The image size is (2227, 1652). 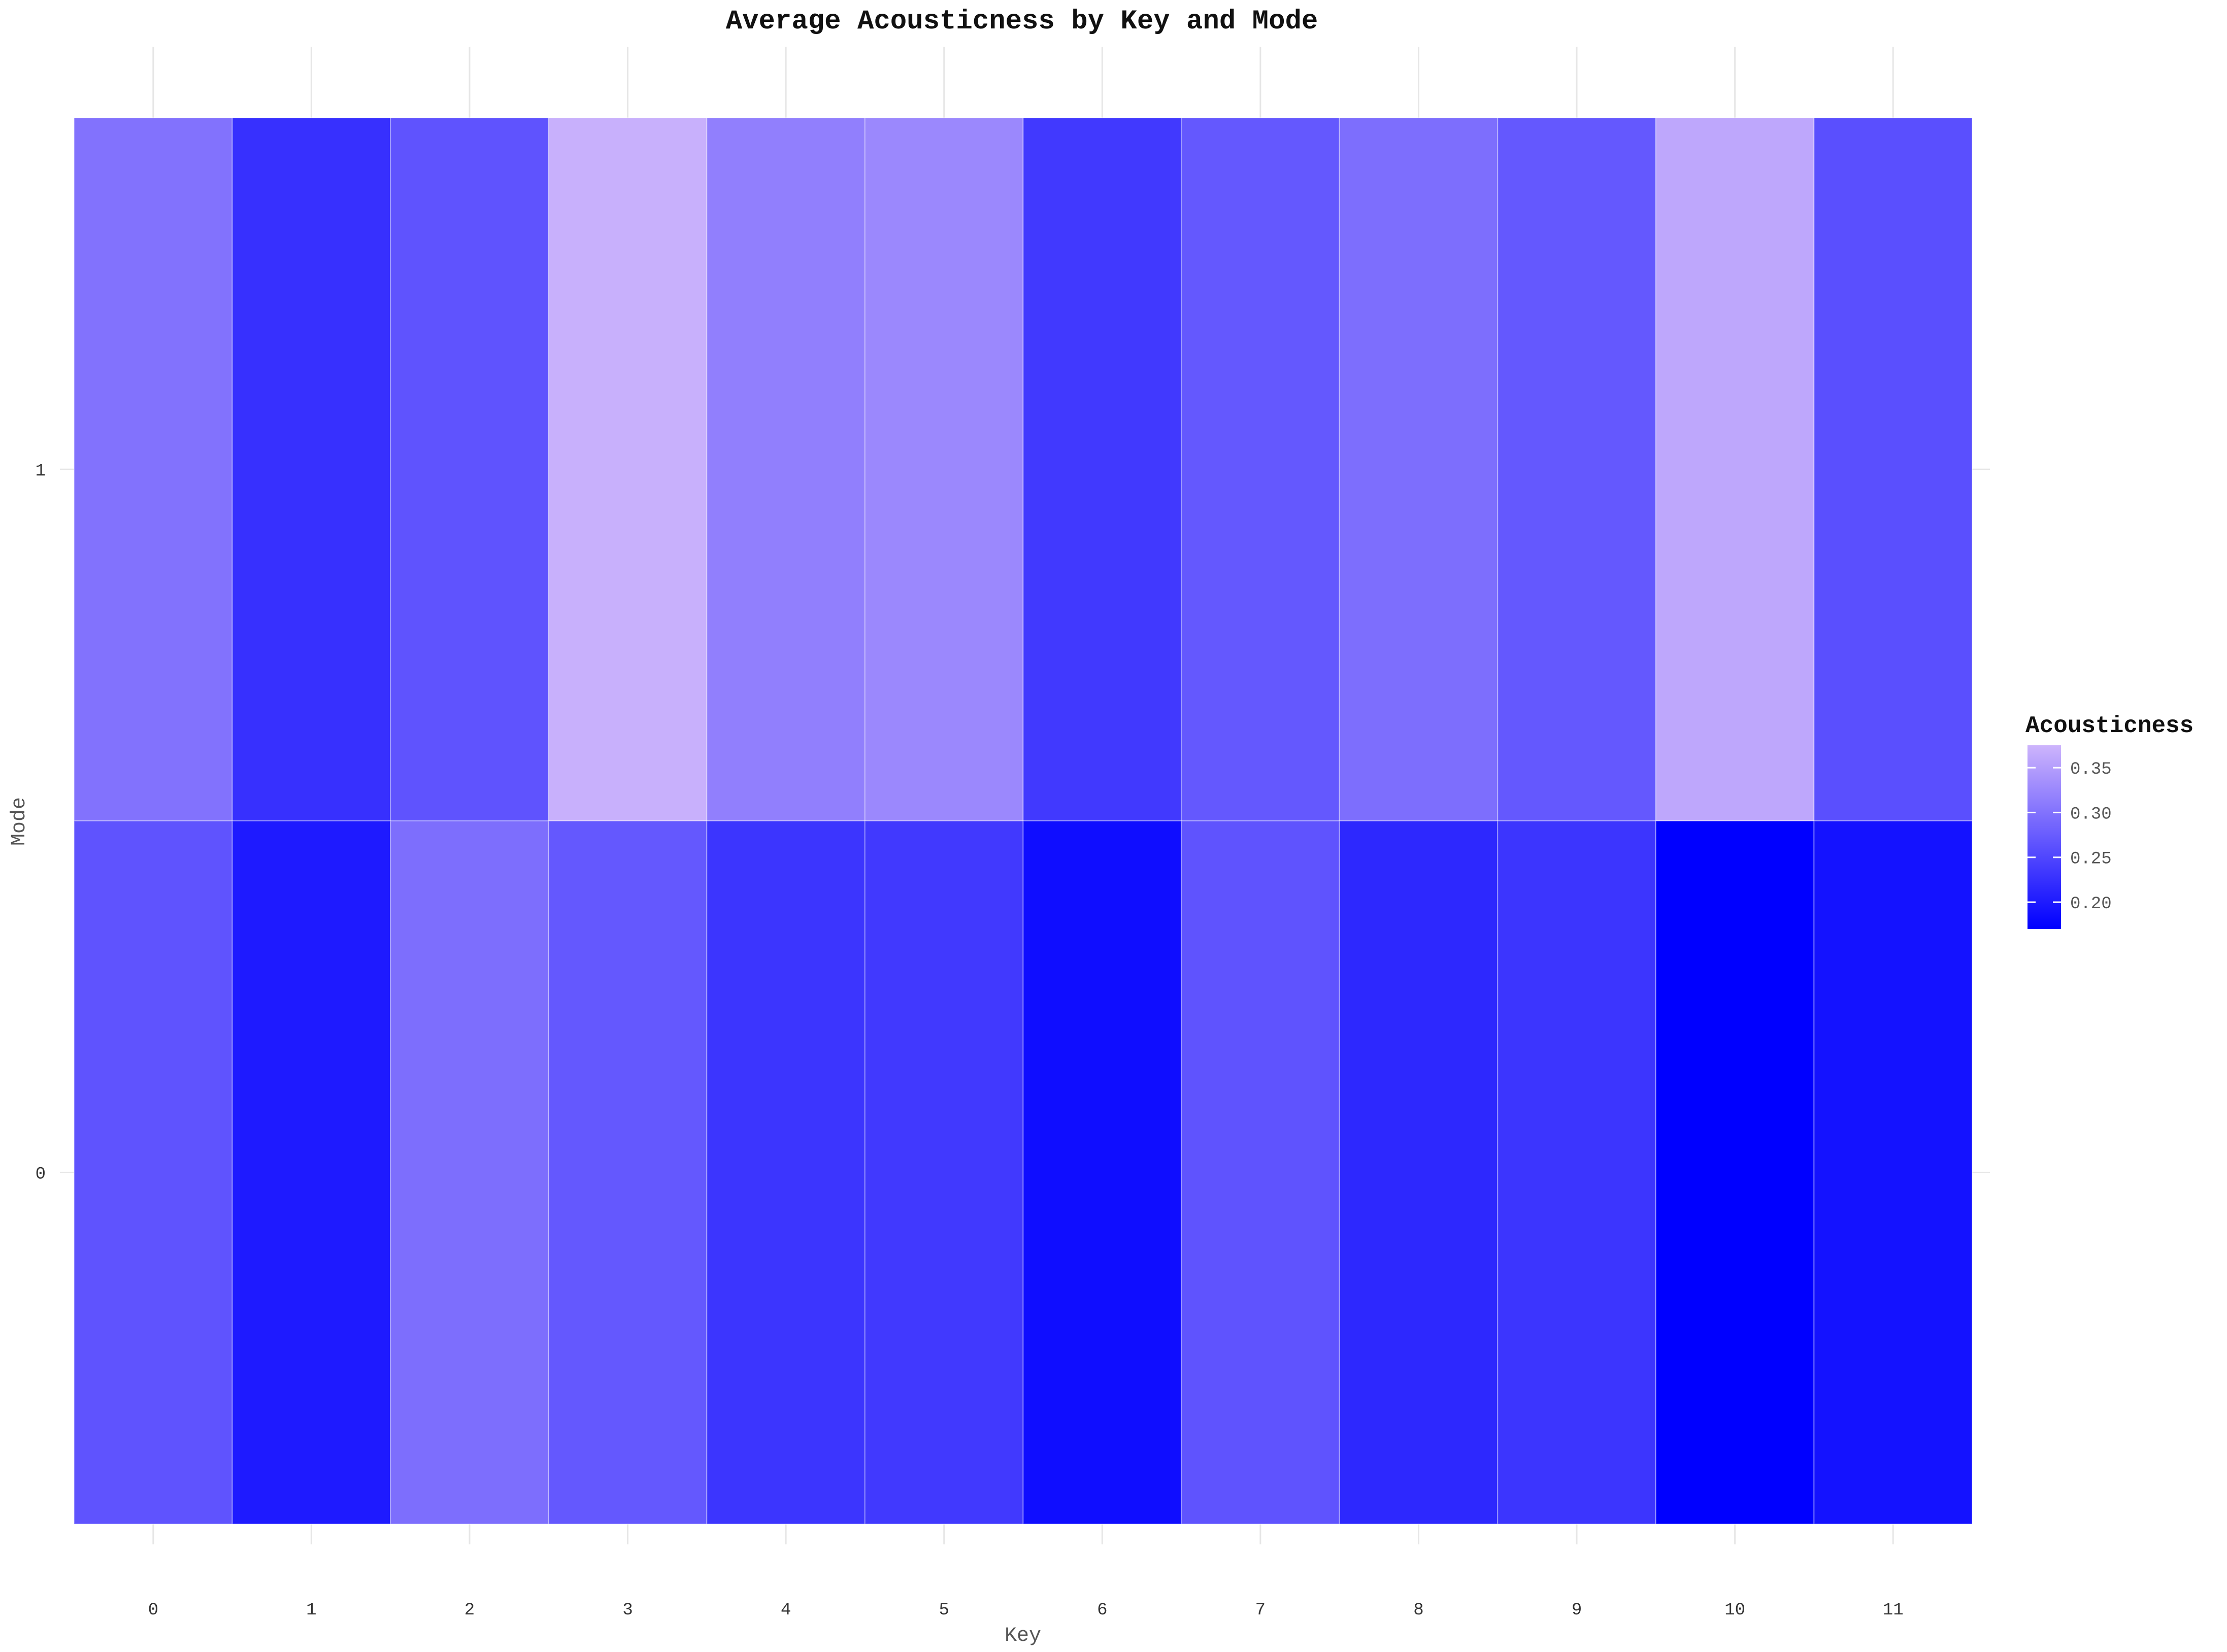 What do you see at coordinates (2091, 814) in the screenshot?
I see `legend-tick-label: 0.30` at bounding box center [2091, 814].